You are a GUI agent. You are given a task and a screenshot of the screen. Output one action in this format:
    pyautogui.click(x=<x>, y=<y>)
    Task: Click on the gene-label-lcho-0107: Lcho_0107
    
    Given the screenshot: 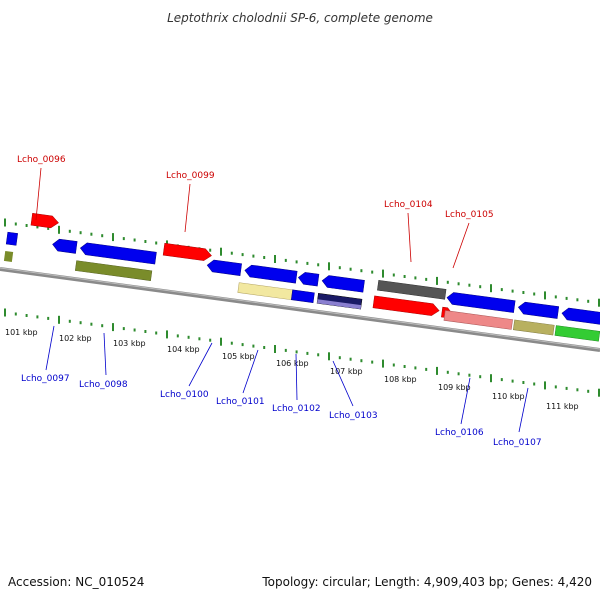 What is the action you would take?
    pyautogui.click(x=517, y=443)
    